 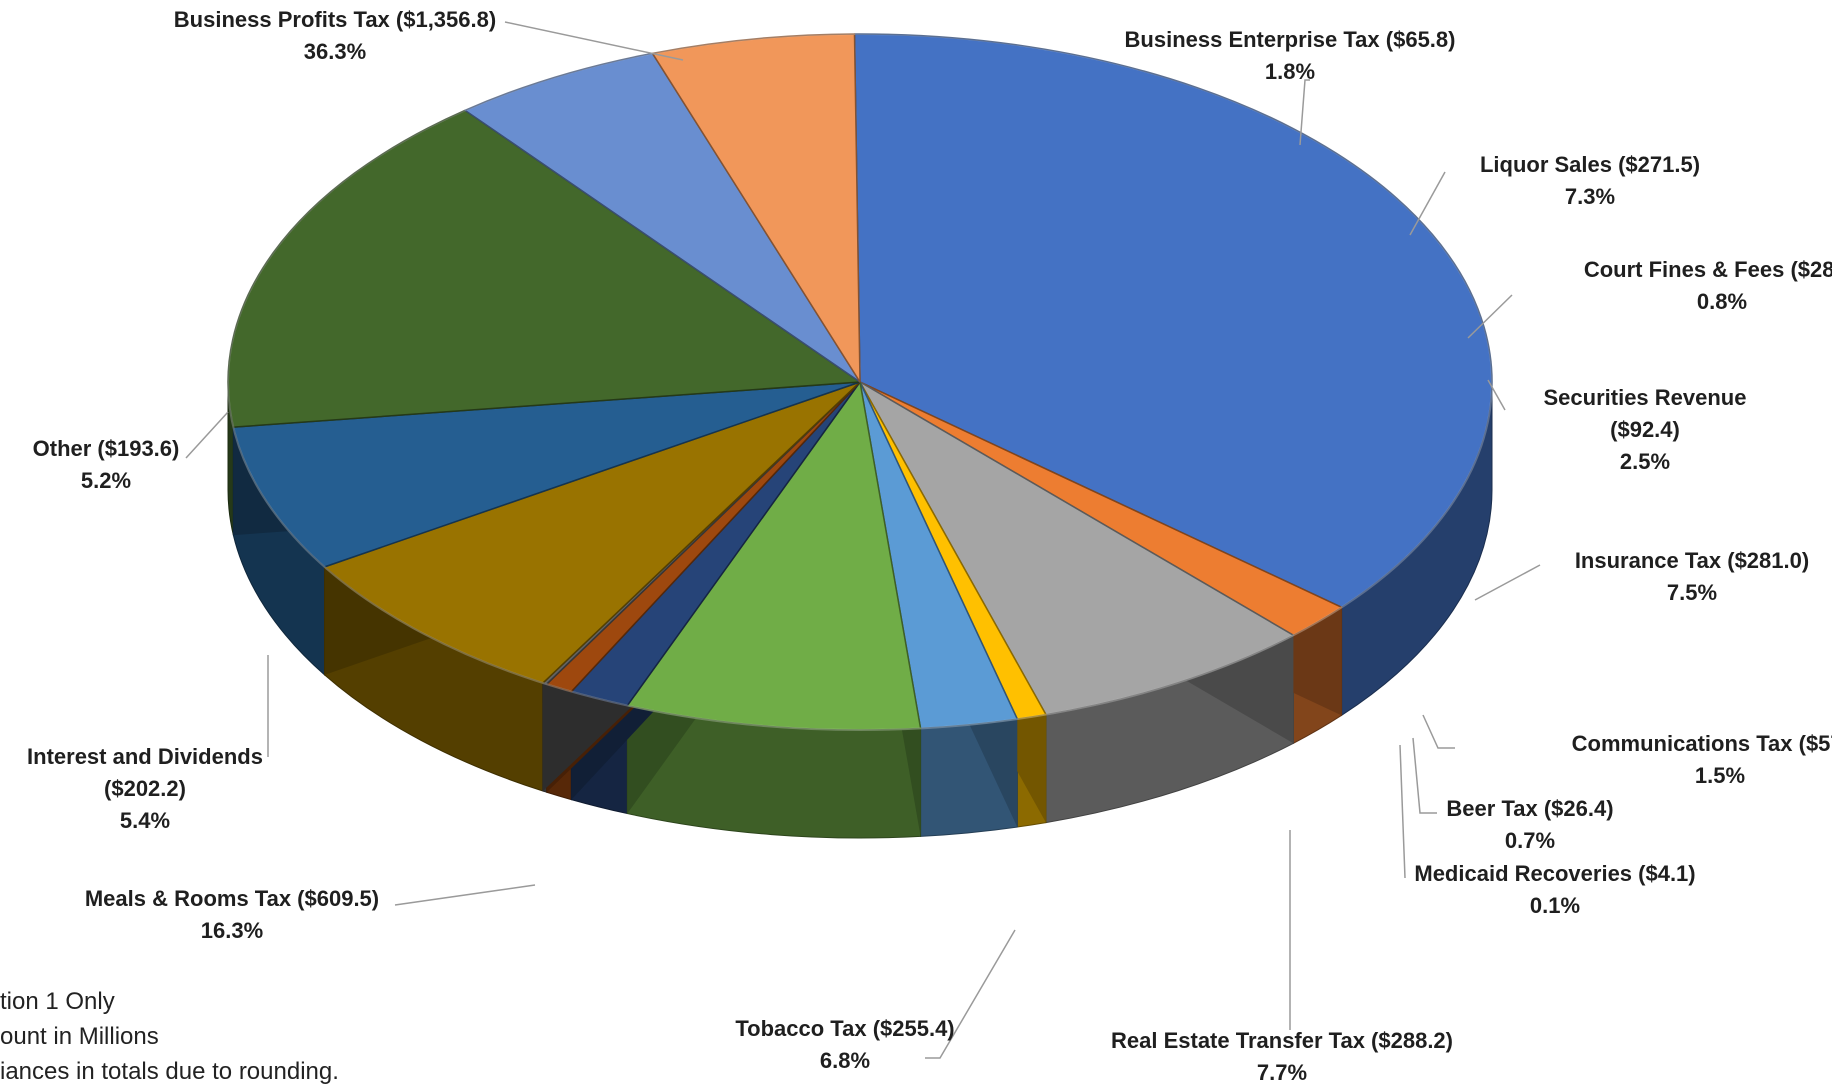 I want to click on slice-label-13-line-3: 5.4%, so click(x=145, y=820).